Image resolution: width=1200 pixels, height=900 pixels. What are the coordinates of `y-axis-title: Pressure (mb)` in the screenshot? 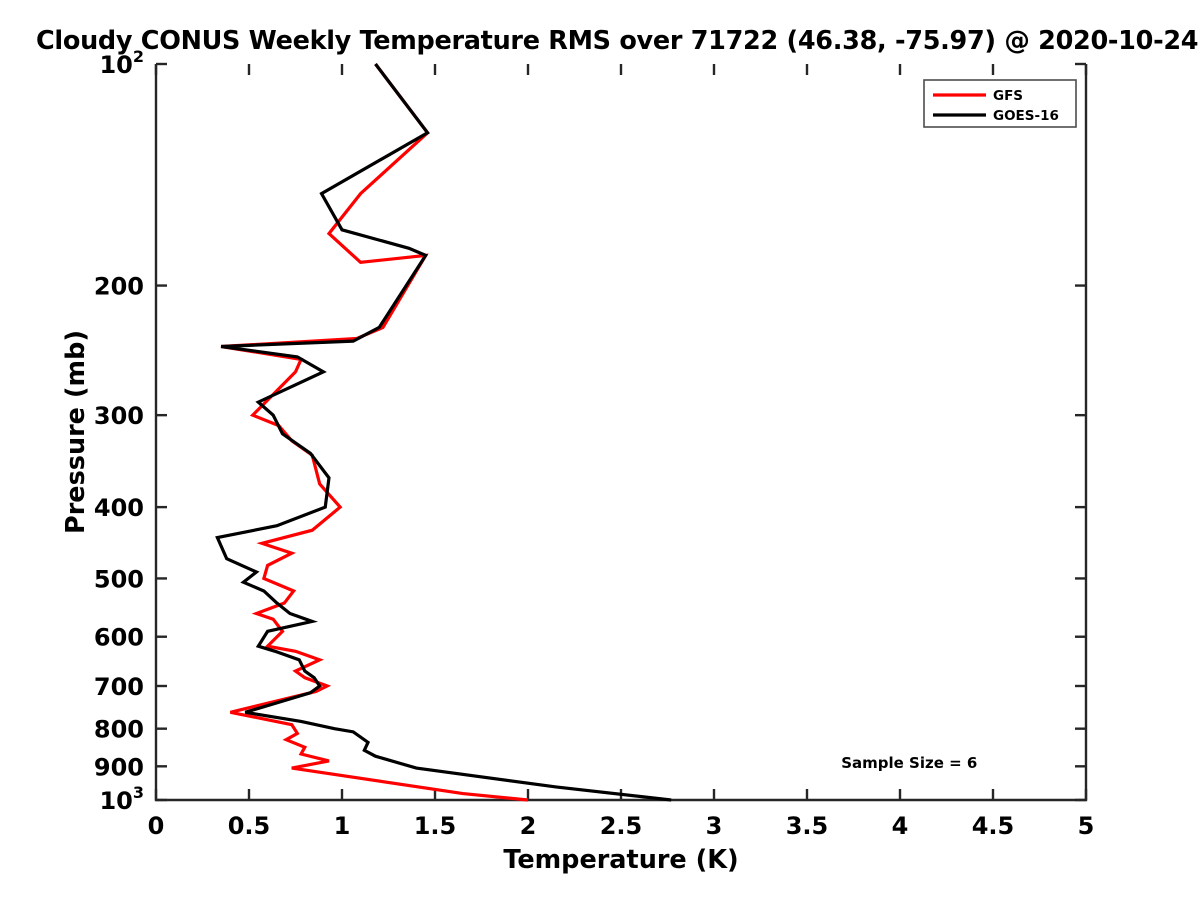 It's located at (76, 432).